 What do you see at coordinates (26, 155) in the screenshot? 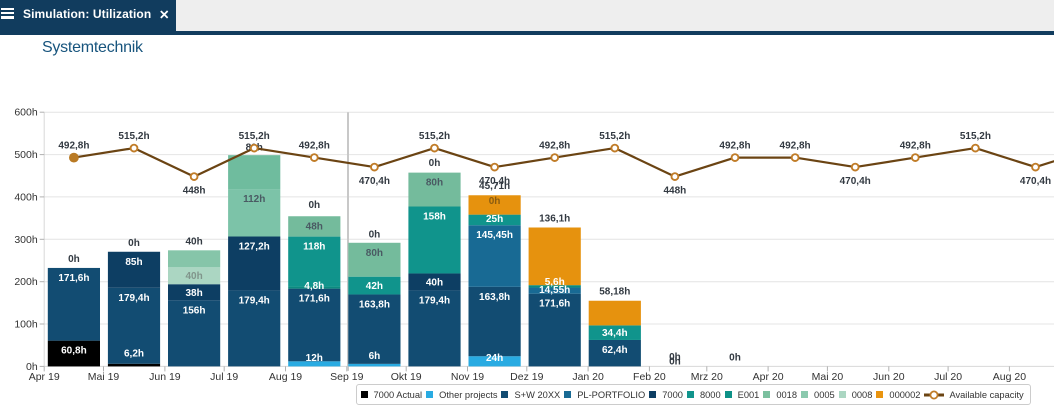
I see `svg-text: 500h` at bounding box center [26, 155].